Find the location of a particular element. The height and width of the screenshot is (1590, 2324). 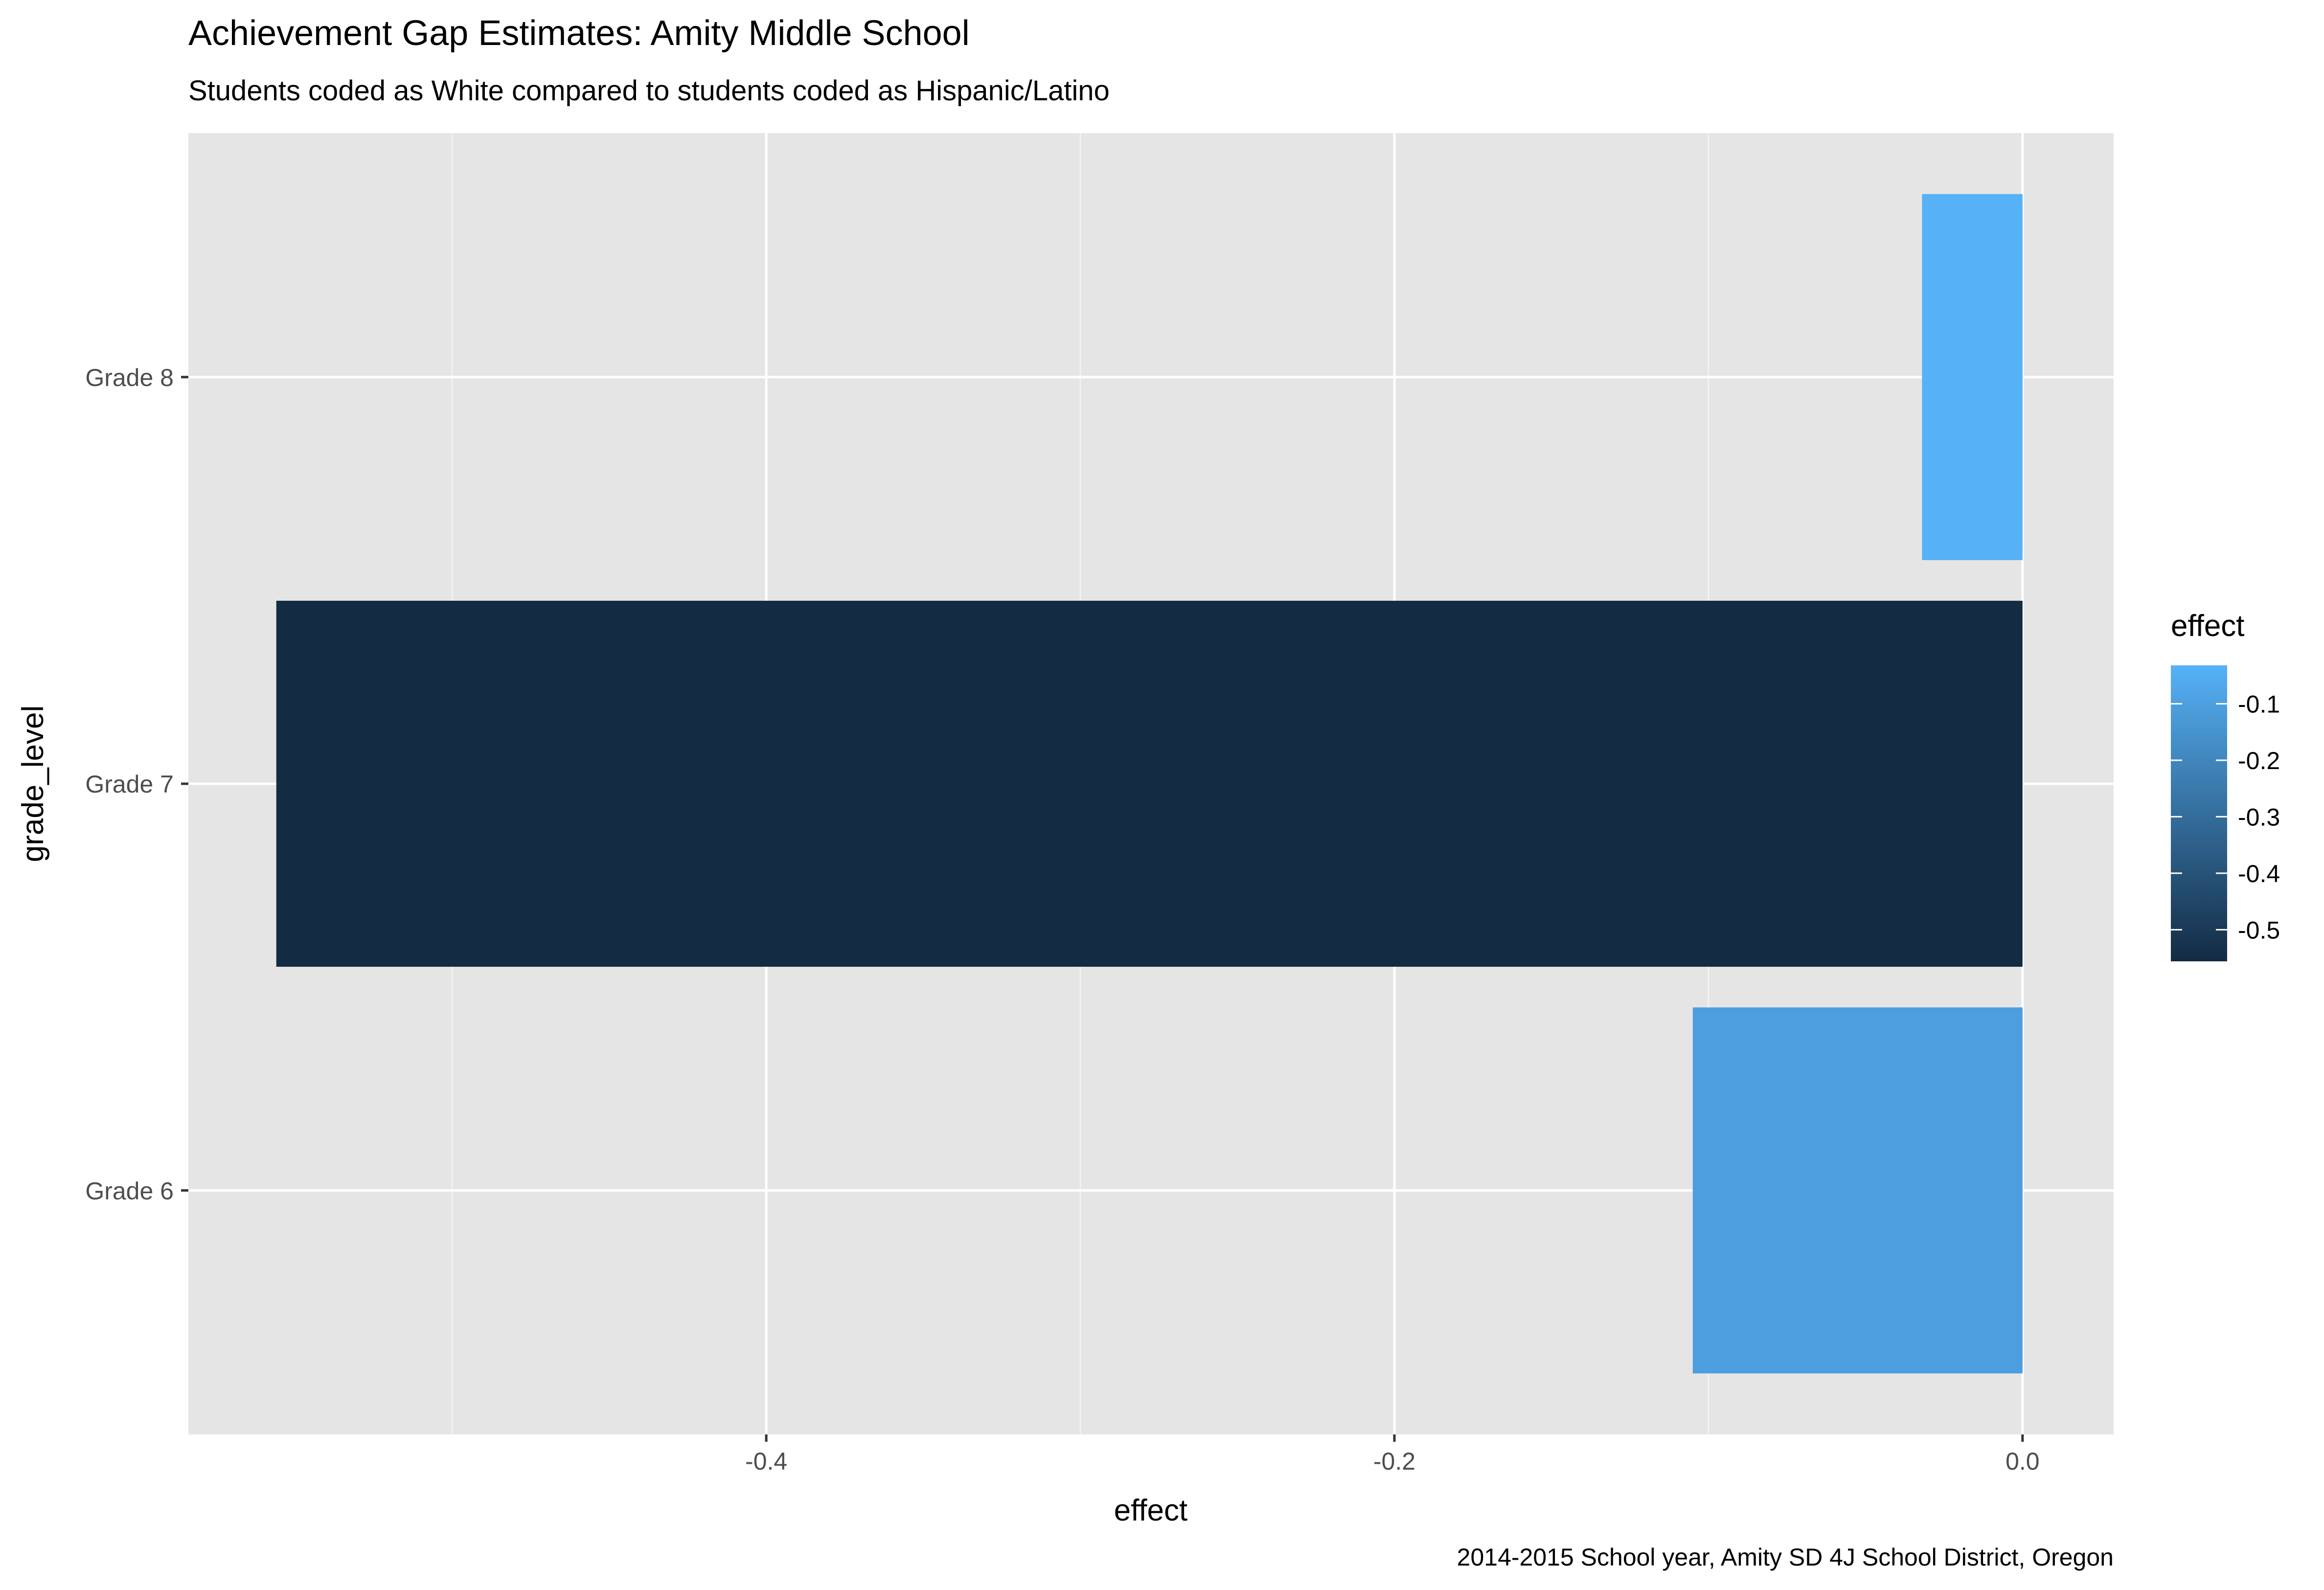

legend-colorbar is located at coordinates (2199, 813).